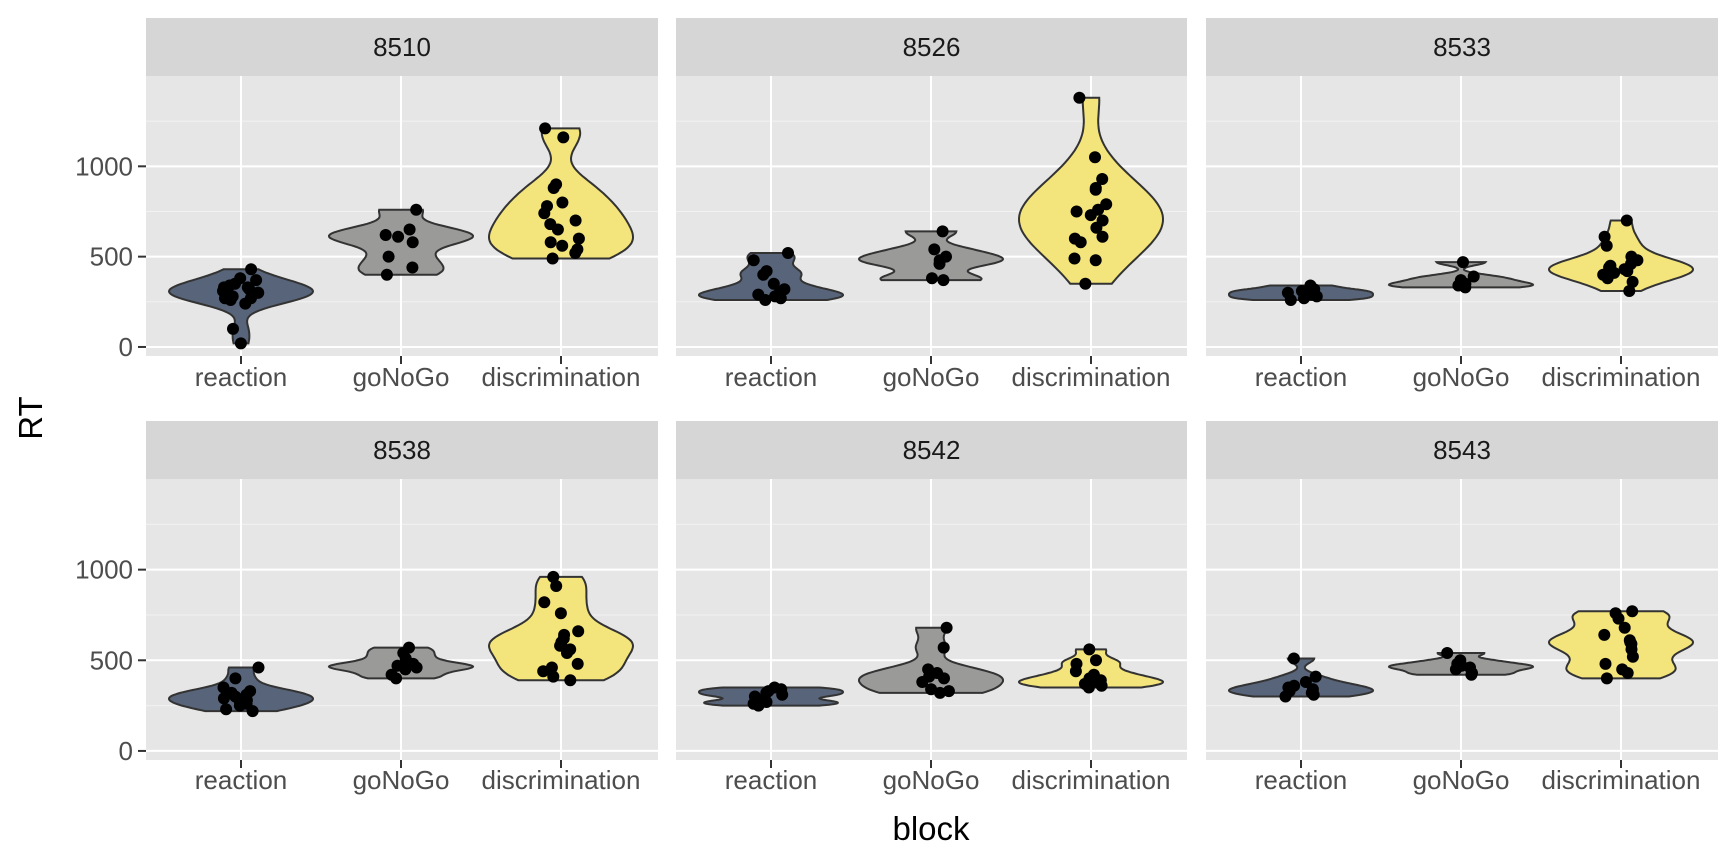 The height and width of the screenshot is (864, 1728). I want to click on facet-panel: 8510 0 500 1000 reaction goNoGo discrimination, so click(366, 205).